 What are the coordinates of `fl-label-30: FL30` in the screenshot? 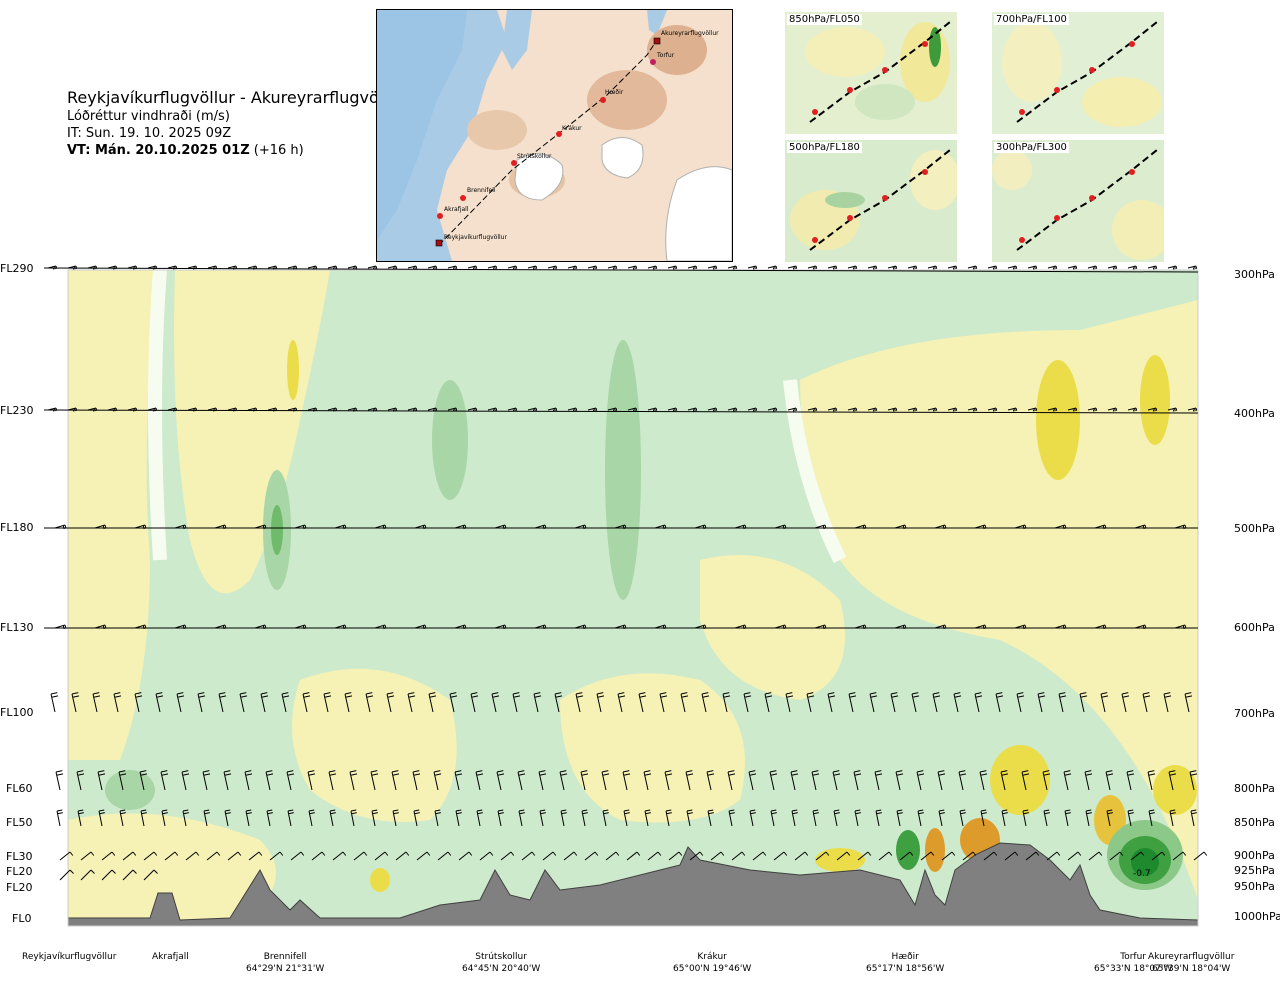 It's located at (19, 856).